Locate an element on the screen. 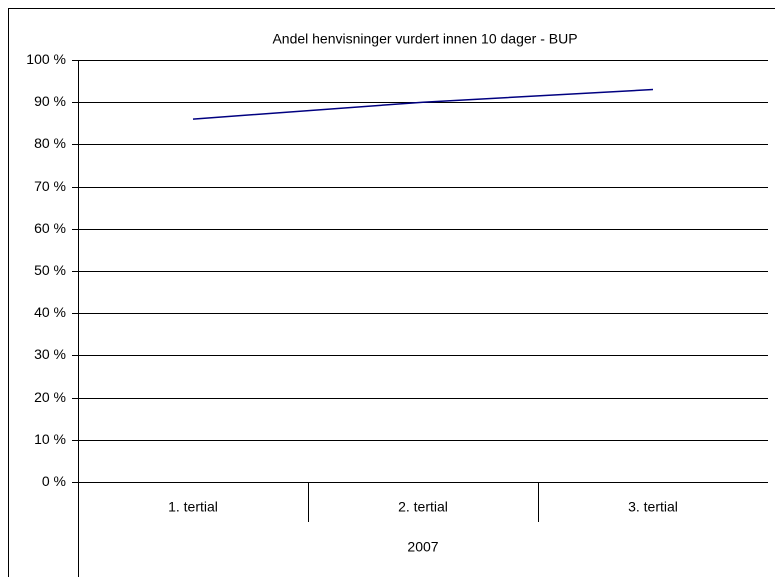 This screenshot has width=775, height=577. y-tick-label: 90 % is located at coordinates (50, 101).